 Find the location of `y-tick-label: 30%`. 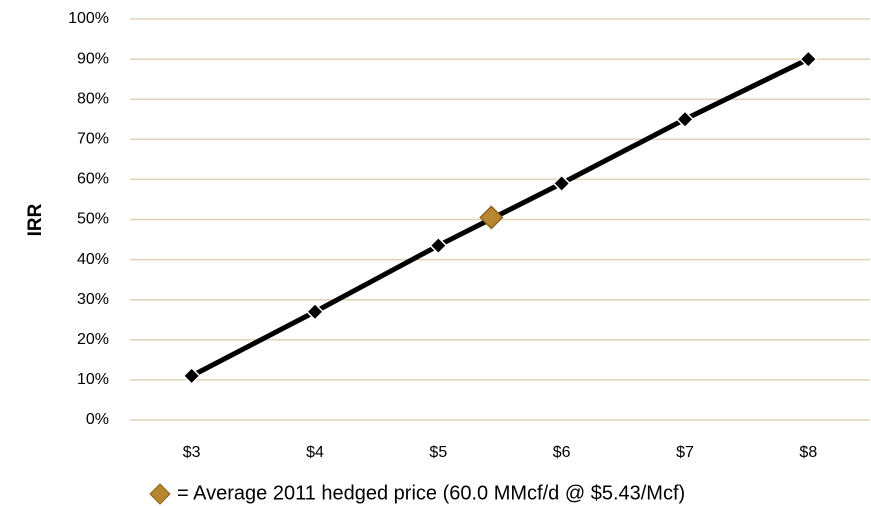

y-tick-label: 30% is located at coordinates (93, 299).